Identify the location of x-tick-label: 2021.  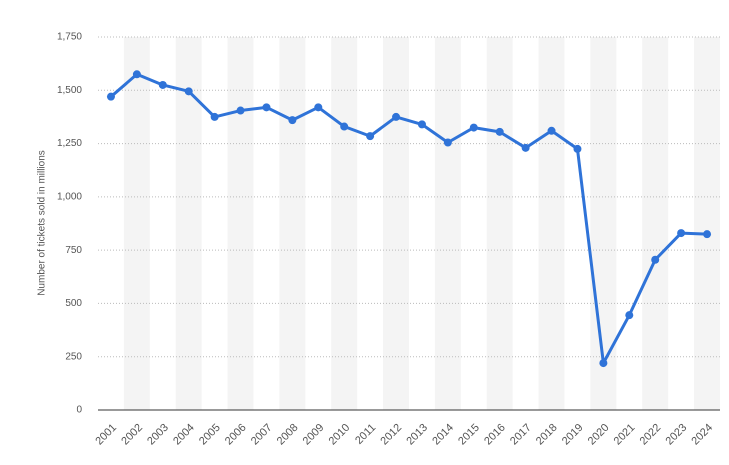
(625, 435).